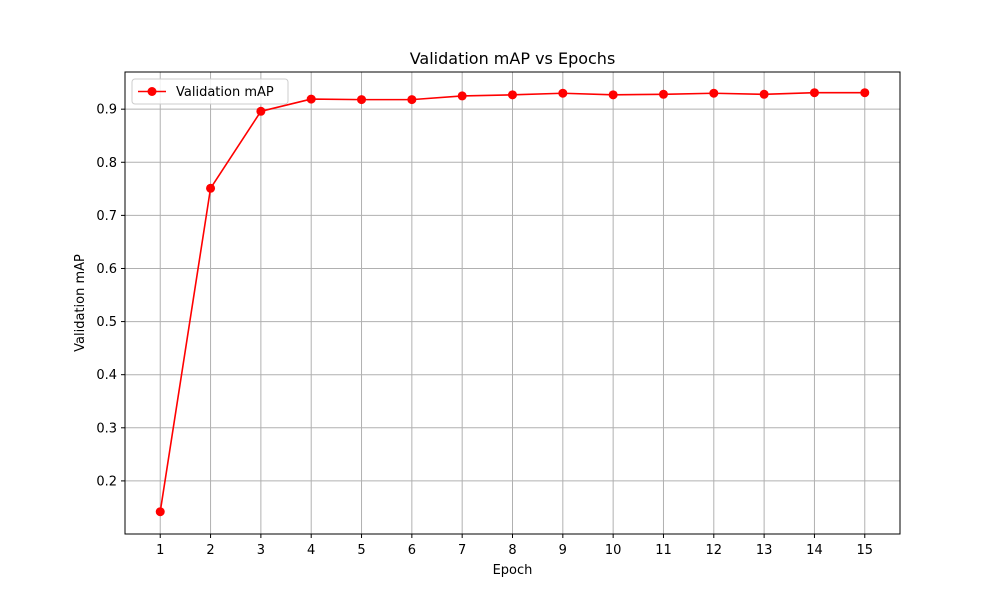 The height and width of the screenshot is (600, 1000). What do you see at coordinates (512, 550) in the screenshot?
I see `x-tick-label: 8` at bounding box center [512, 550].